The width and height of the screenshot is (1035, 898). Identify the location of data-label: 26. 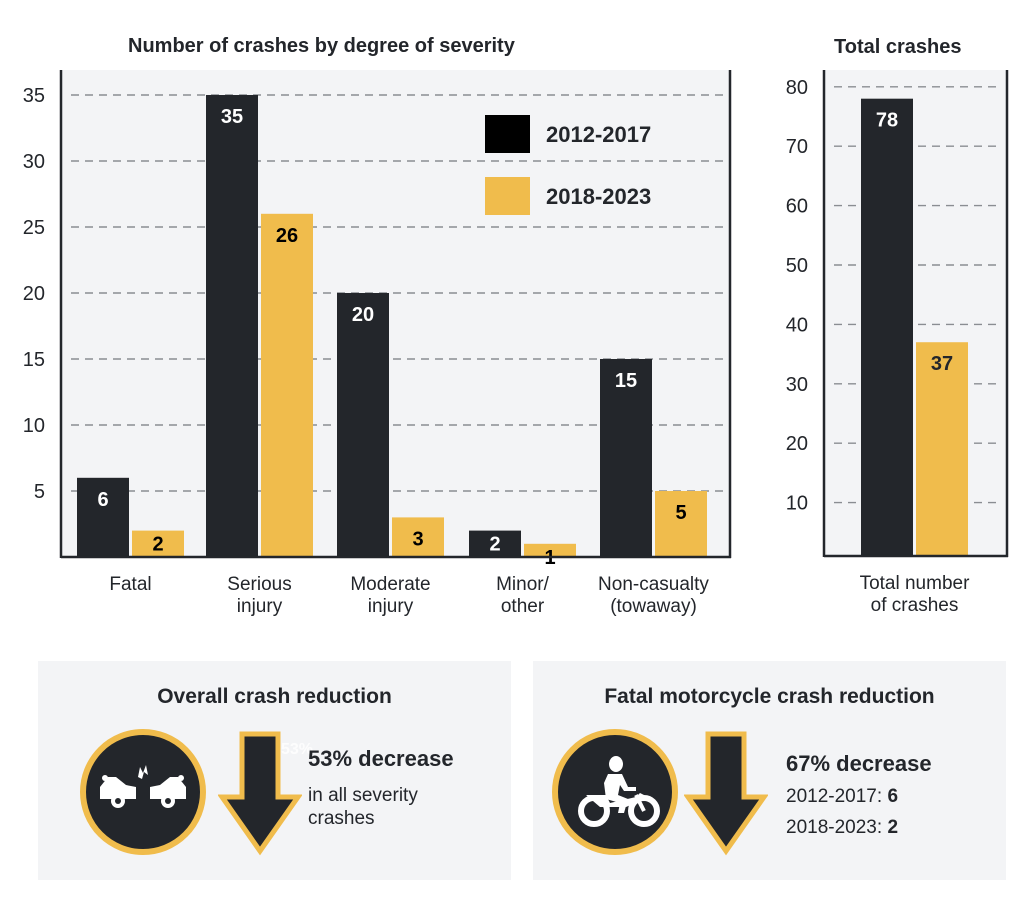
(287, 236).